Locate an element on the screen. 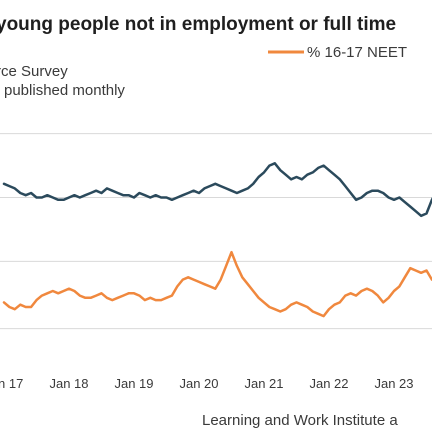 The height and width of the screenshot is (432, 432). series-line-dark is located at coordinates (217, 190).